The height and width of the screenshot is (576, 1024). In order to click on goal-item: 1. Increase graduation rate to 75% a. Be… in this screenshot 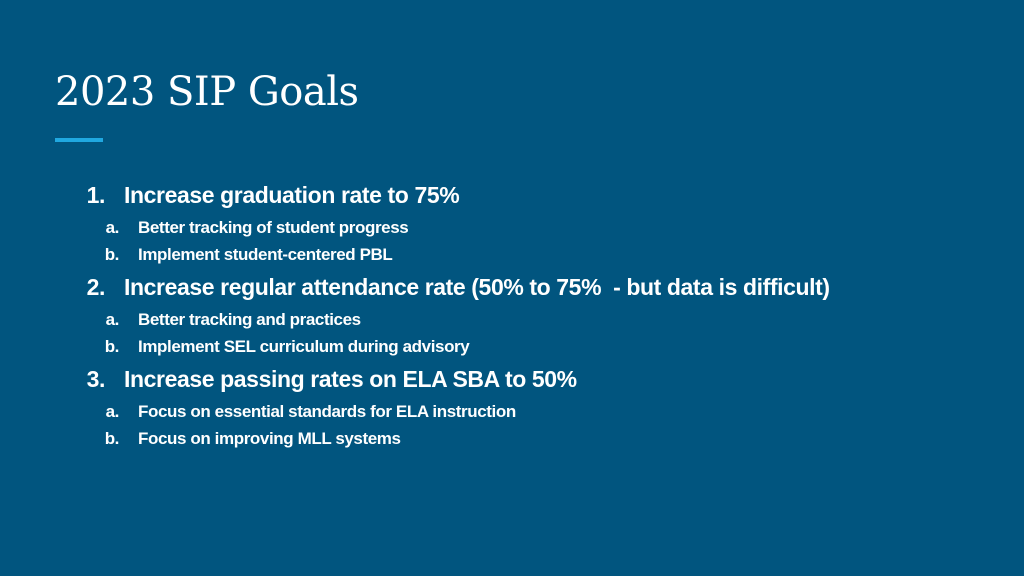, I will do `click(446, 222)`.